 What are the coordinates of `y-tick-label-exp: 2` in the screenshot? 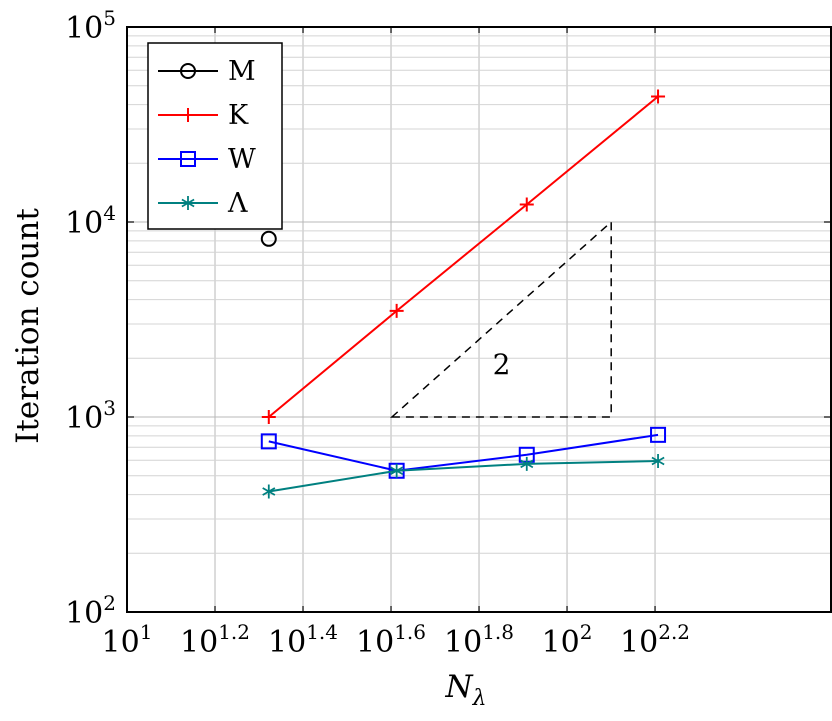 It's located at (109, 603).